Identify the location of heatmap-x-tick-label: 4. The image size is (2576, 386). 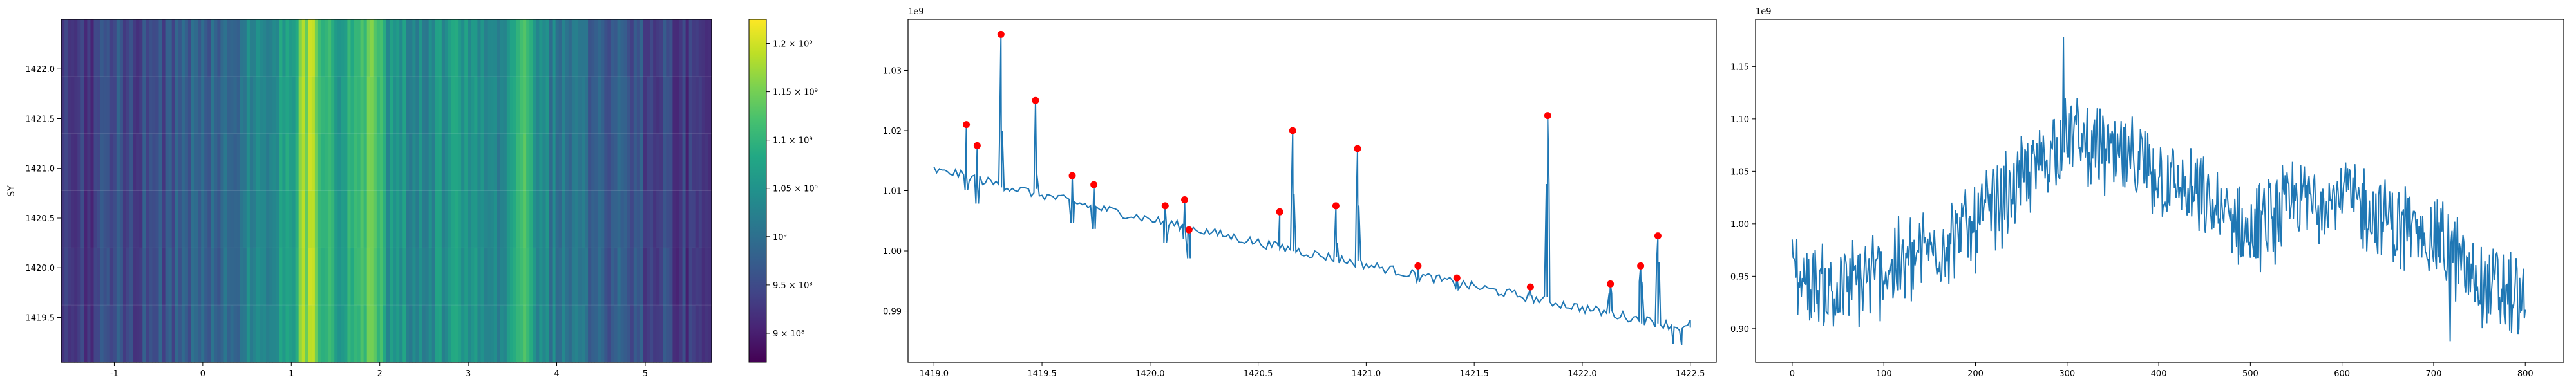
(556, 374).